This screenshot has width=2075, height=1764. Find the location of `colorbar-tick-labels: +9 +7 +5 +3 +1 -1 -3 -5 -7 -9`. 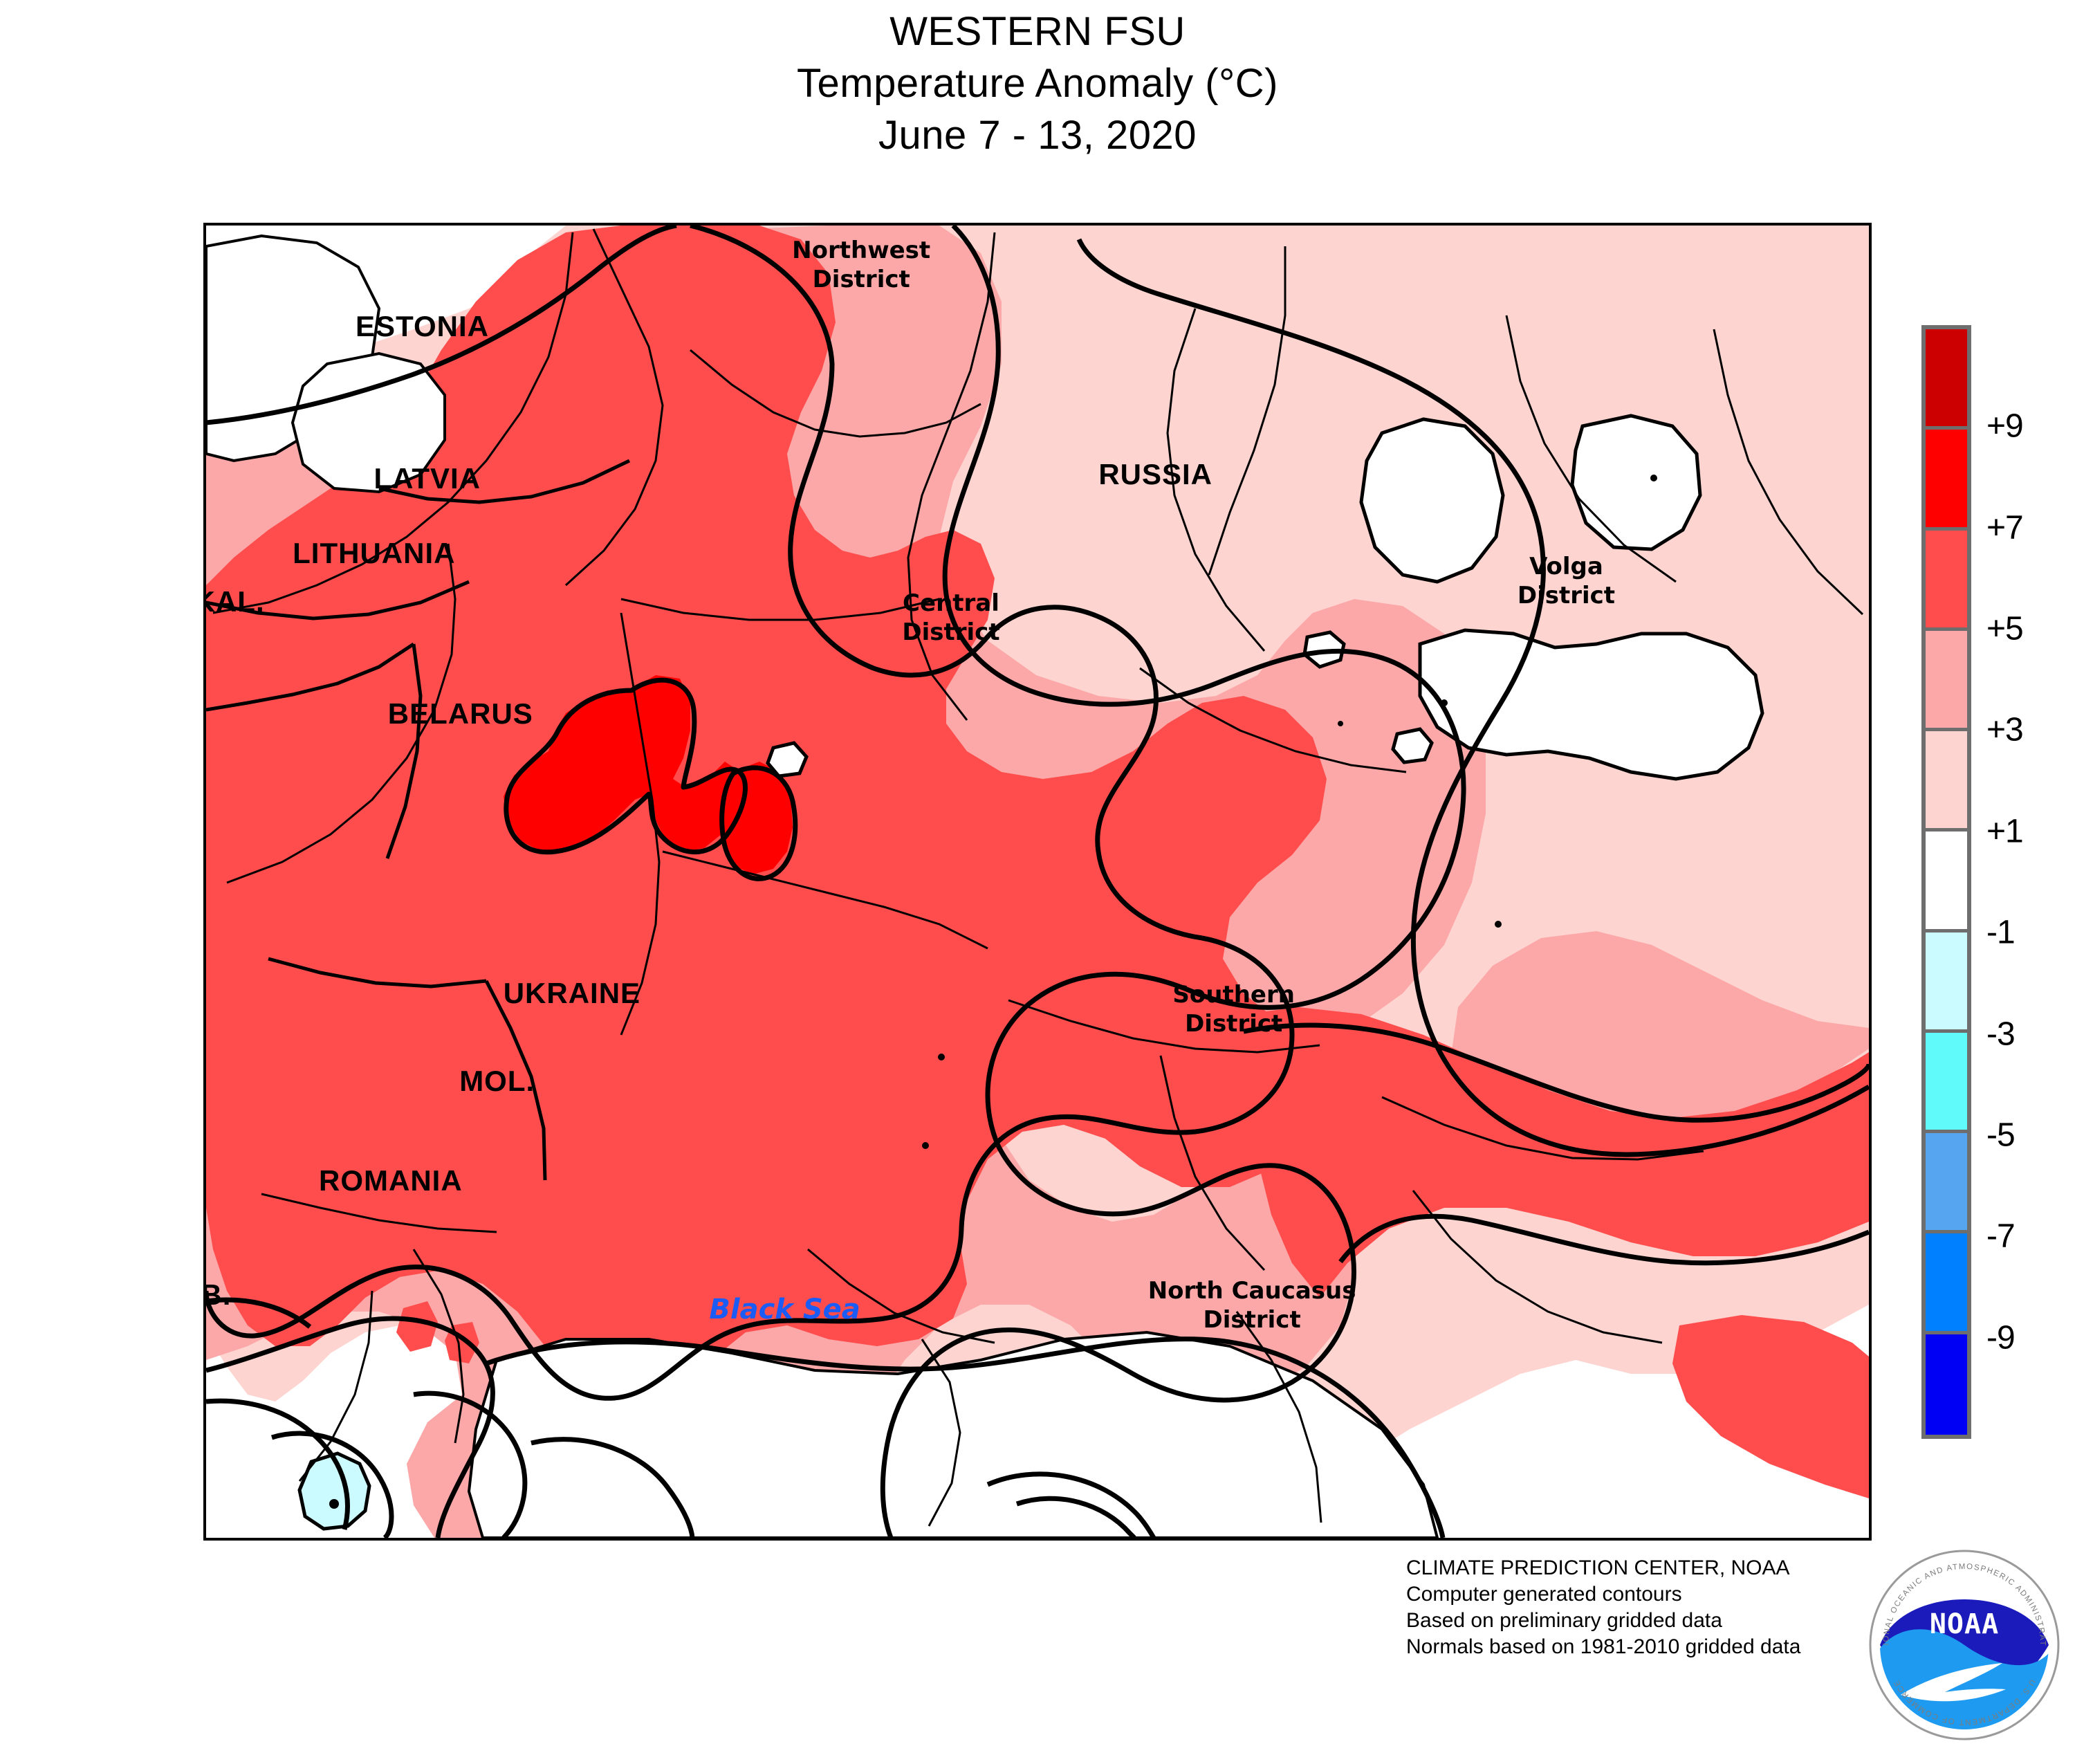

colorbar-tick-labels: +9 +7 +5 +3 +1 -1 -3 -5 -7 -9 is located at coordinates (2030, 882).